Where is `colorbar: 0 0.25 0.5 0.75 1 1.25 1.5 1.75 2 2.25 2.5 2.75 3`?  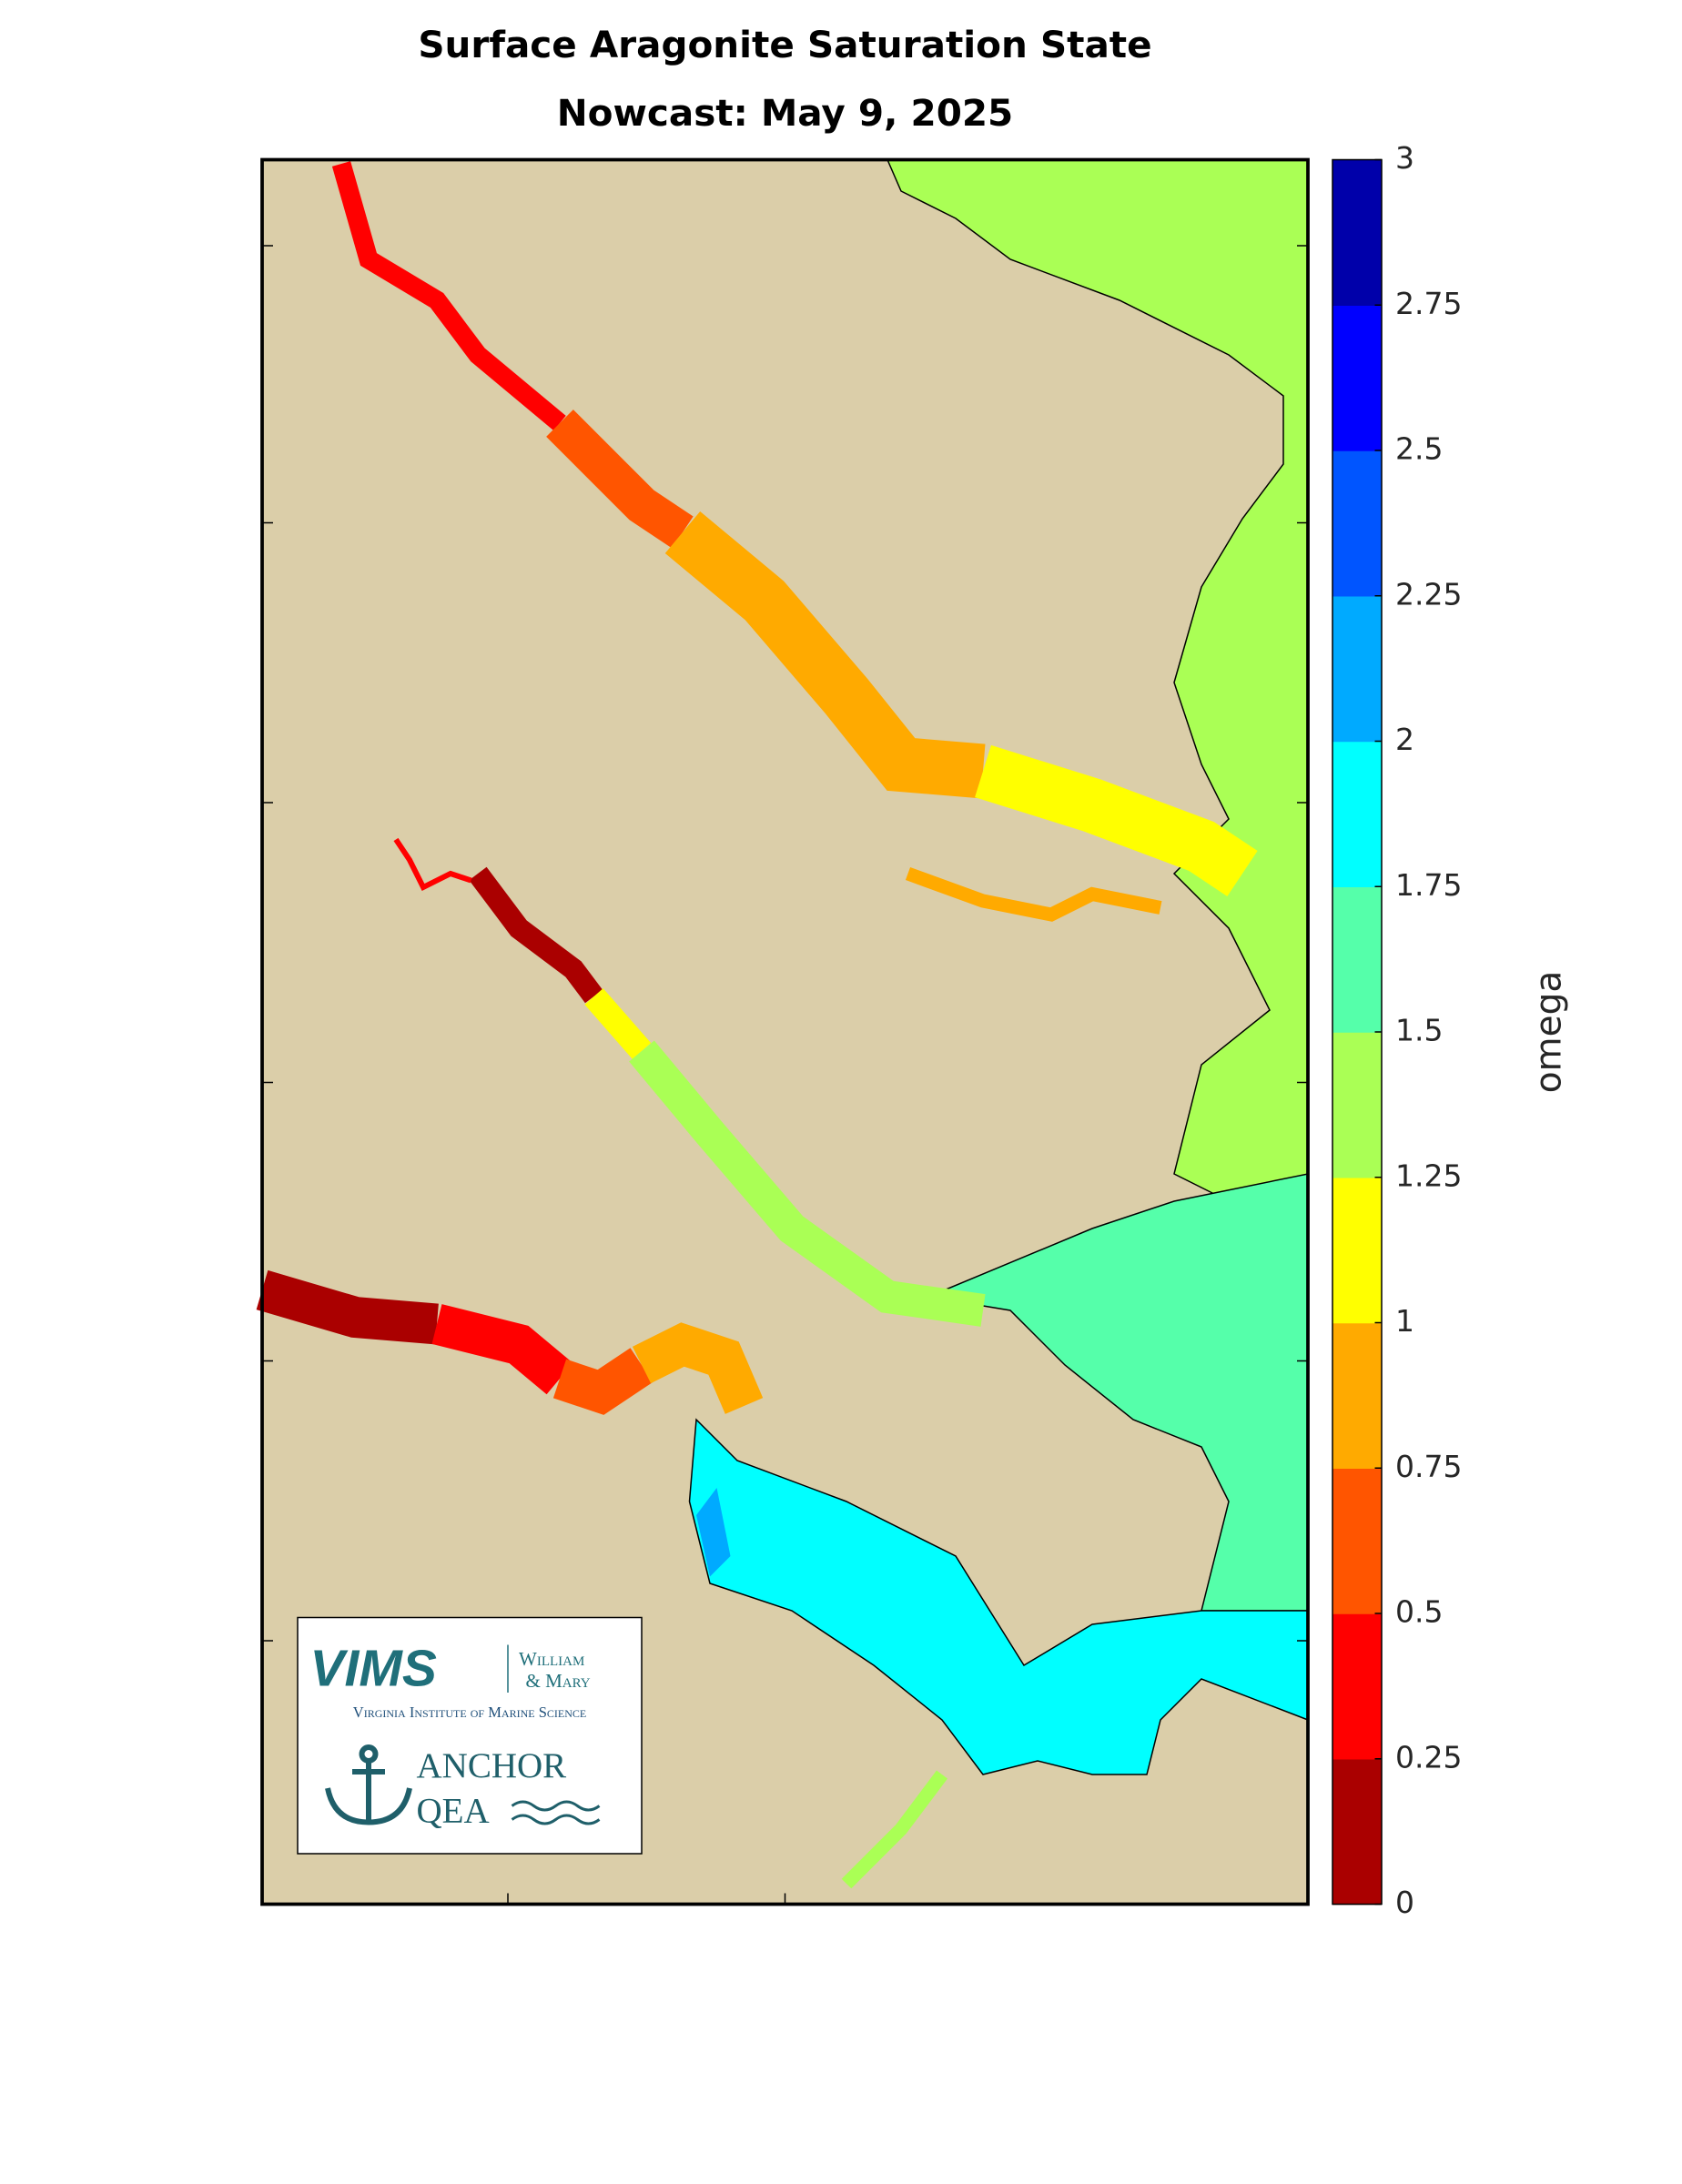 colorbar: 0 0.25 0.5 0.75 1 1.25 1.5 1.75 2 2.25 2.5 2.75 3 is located at coordinates (1397, 1030).